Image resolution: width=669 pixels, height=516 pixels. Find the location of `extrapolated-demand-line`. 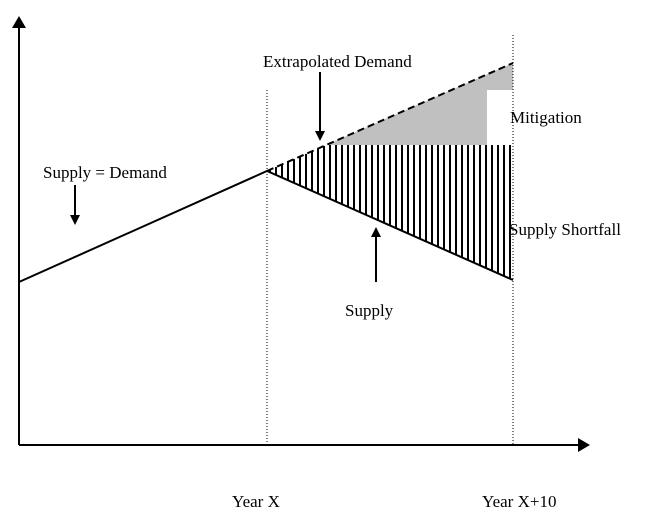

extrapolated-demand-line is located at coordinates (390, 117).